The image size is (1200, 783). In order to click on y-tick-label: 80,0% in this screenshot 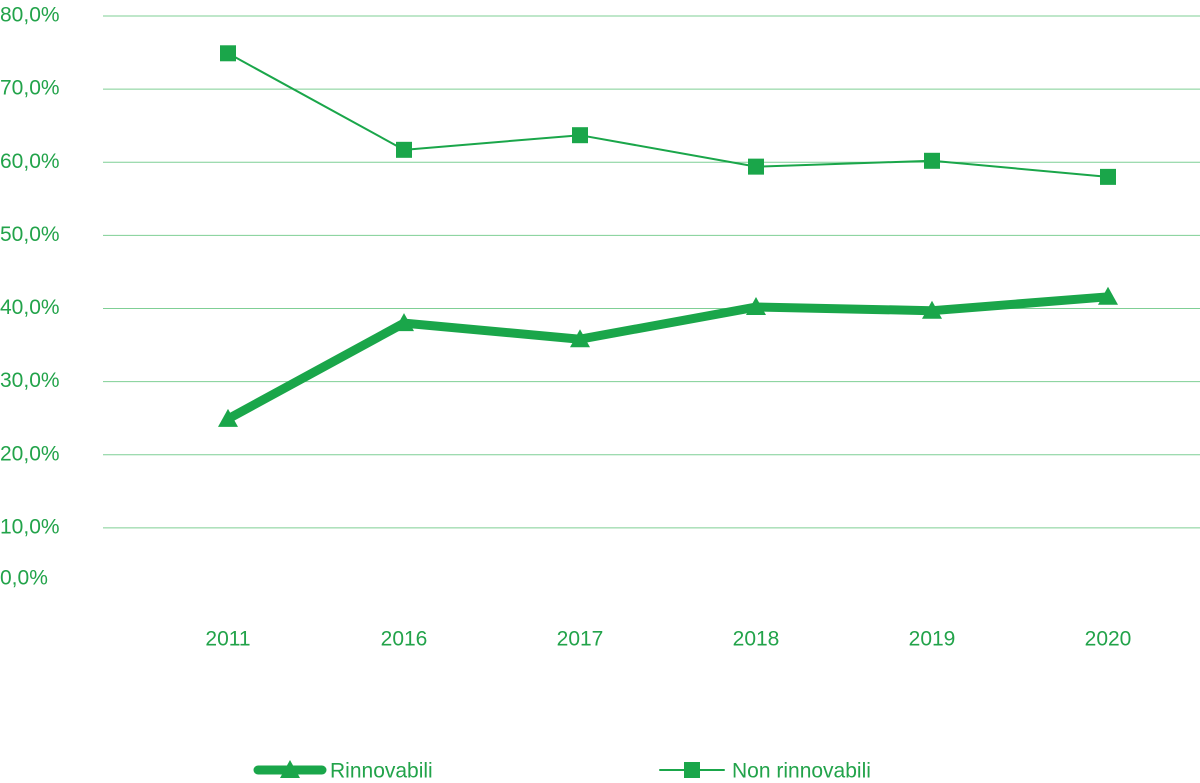, I will do `click(30, 15)`.